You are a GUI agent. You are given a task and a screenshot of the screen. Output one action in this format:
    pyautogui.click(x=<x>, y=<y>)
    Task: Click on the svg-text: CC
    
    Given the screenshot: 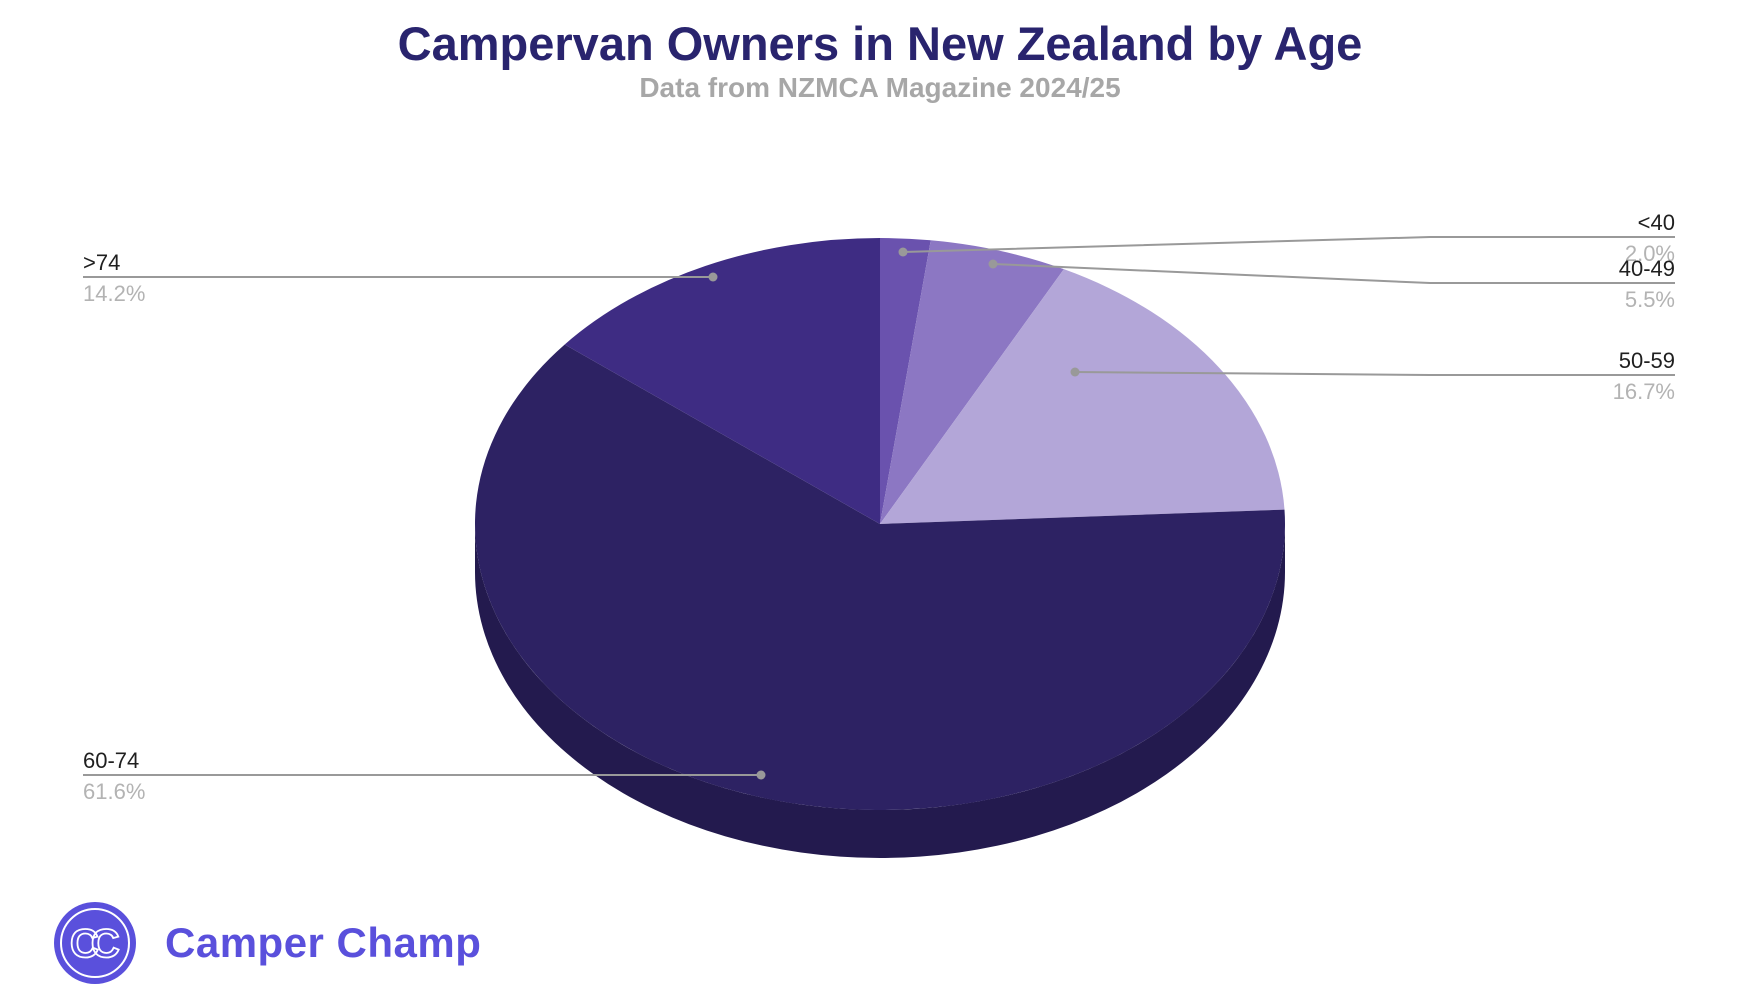 What is the action you would take?
    pyautogui.click(x=94, y=944)
    